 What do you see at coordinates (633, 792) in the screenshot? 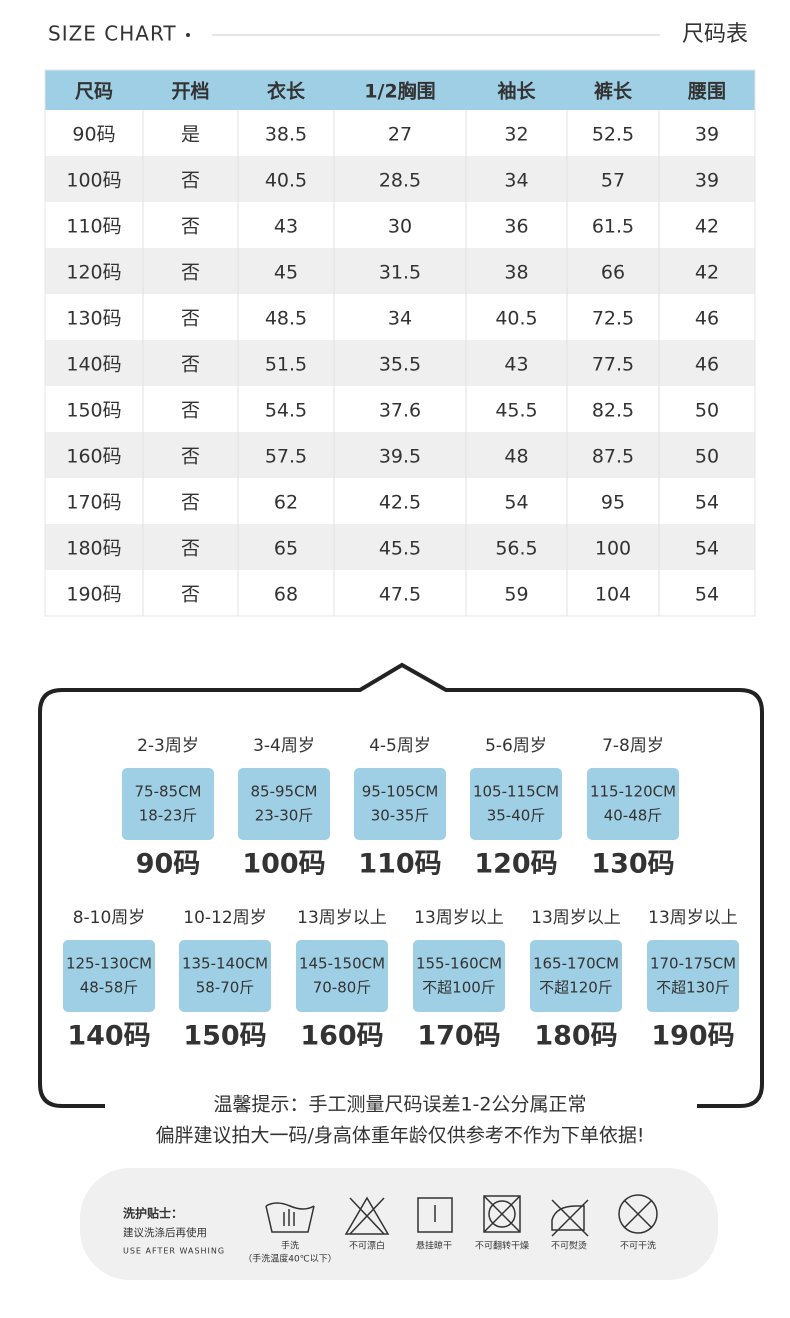
I see `height-range: 115-120CM` at bounding box center [633, 792].